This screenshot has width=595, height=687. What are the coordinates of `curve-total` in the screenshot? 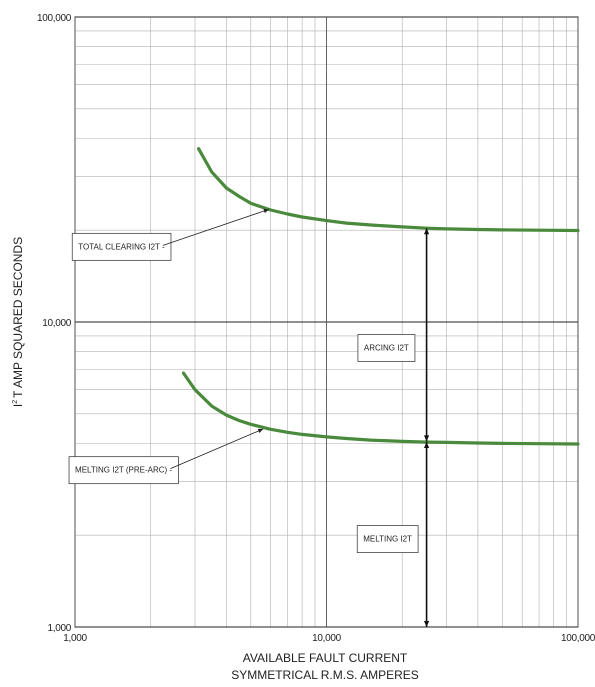 It's located at (388, 190).